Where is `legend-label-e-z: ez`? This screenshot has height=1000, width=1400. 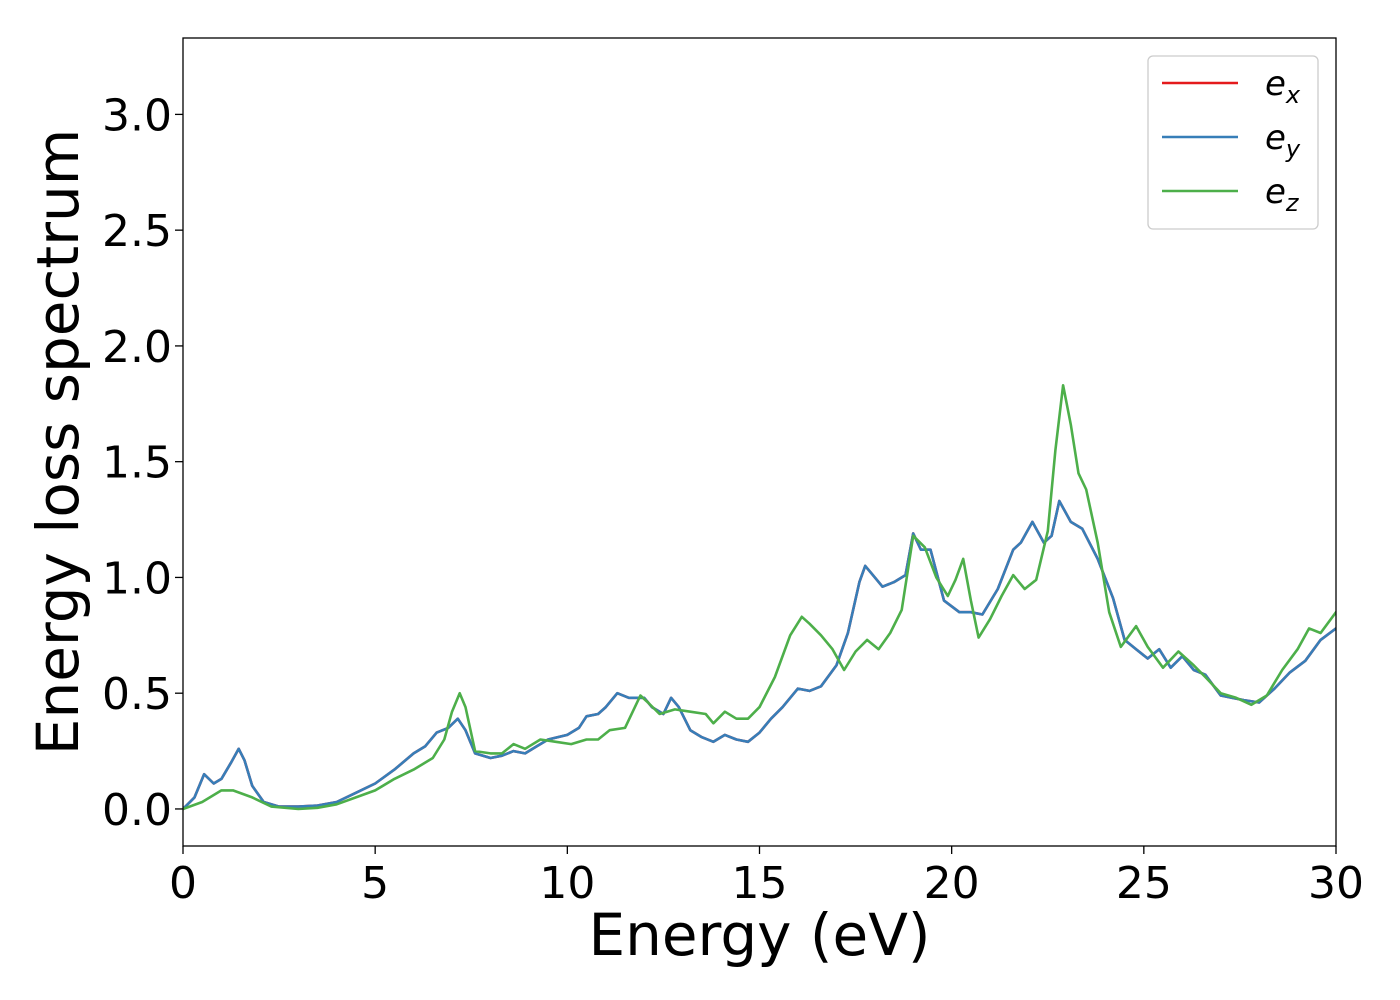 legend-label-e-z: ez is located at coordinates (1282, 194).